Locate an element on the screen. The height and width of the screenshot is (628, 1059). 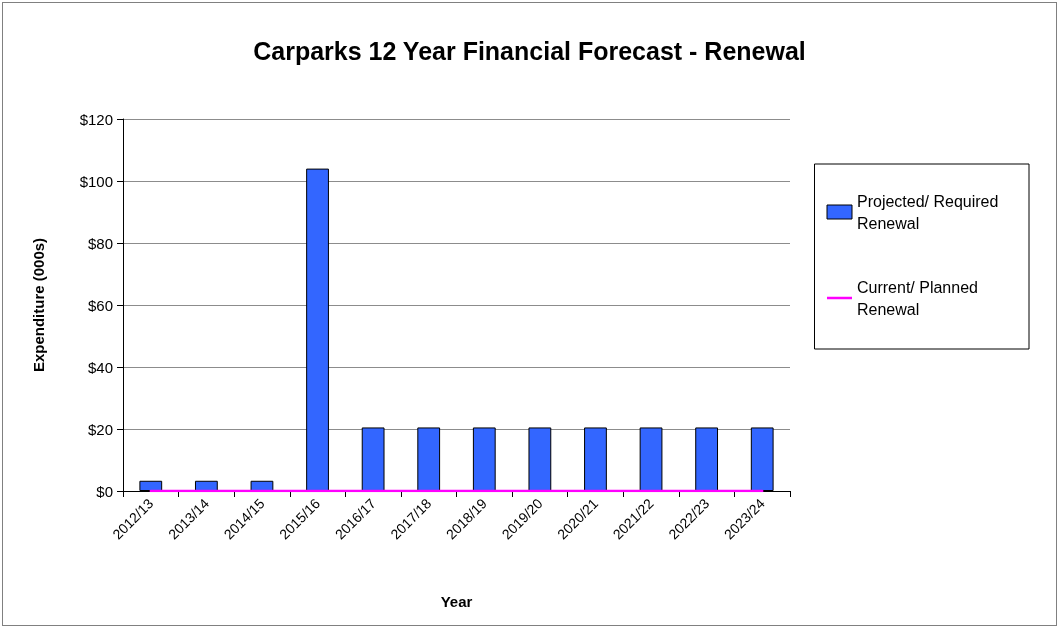
y-tick-label: $40 is located at coordinates (100, 367).